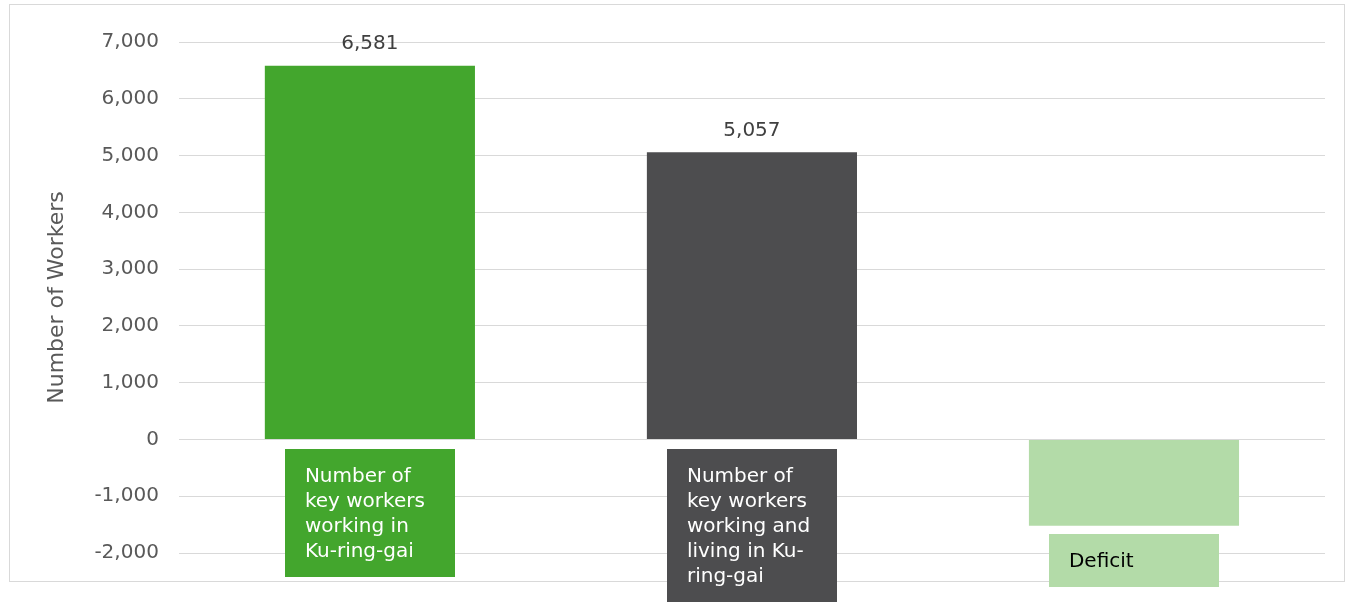 The width and height of the screenshot is (1355, 603). Describe the element at coordinates (130, 210) in the screenshot. I see `y-tick-label: 4,000` at that location.